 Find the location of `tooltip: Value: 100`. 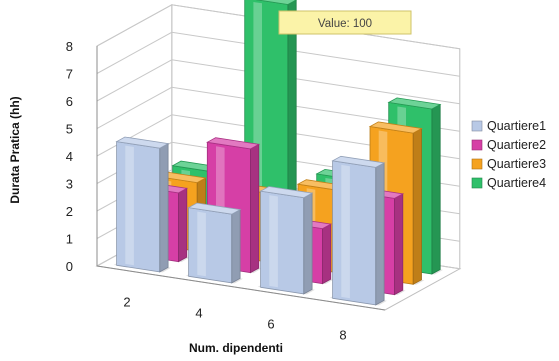

tooltip: Value: 100 is located at coordinates (345, 22).